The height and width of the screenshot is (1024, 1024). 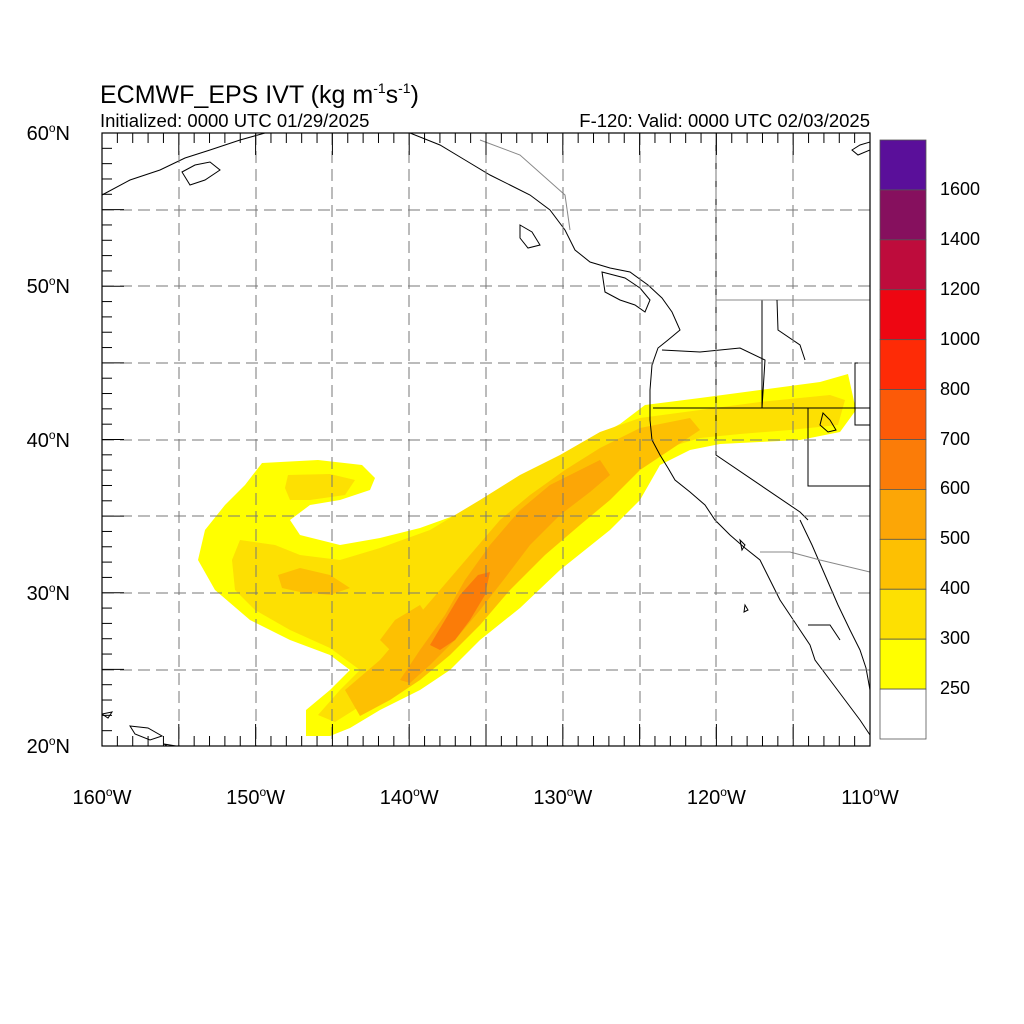 What do you see at coordinates (48, 133) in the screenshot?
I see `lat-label: 60oN` at bounding box center [48, 133].